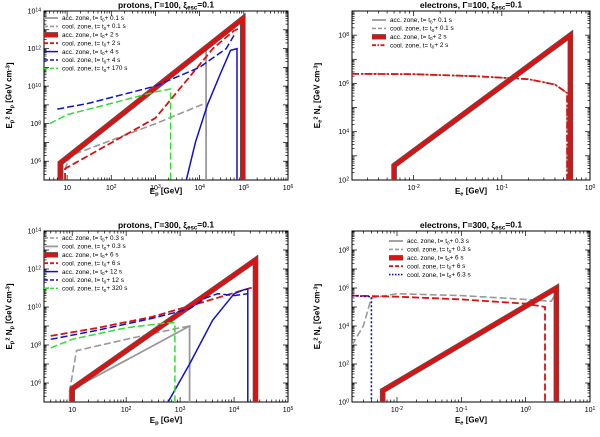 This screenshot has width=600, height=437. I want to click on y-tick-label: 1012​, so click(35, 49).